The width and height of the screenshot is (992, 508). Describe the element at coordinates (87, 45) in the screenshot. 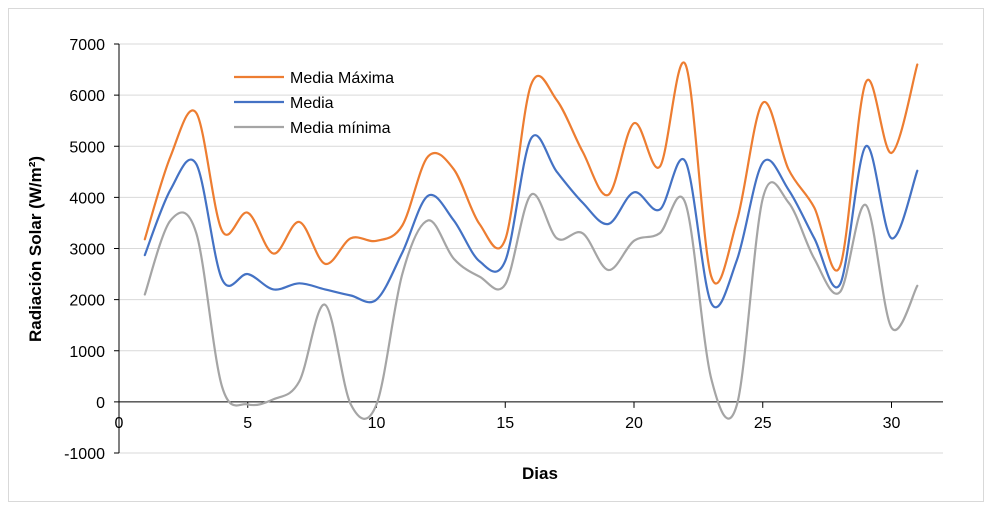

I see `y-tick-label: 7000` at that location.